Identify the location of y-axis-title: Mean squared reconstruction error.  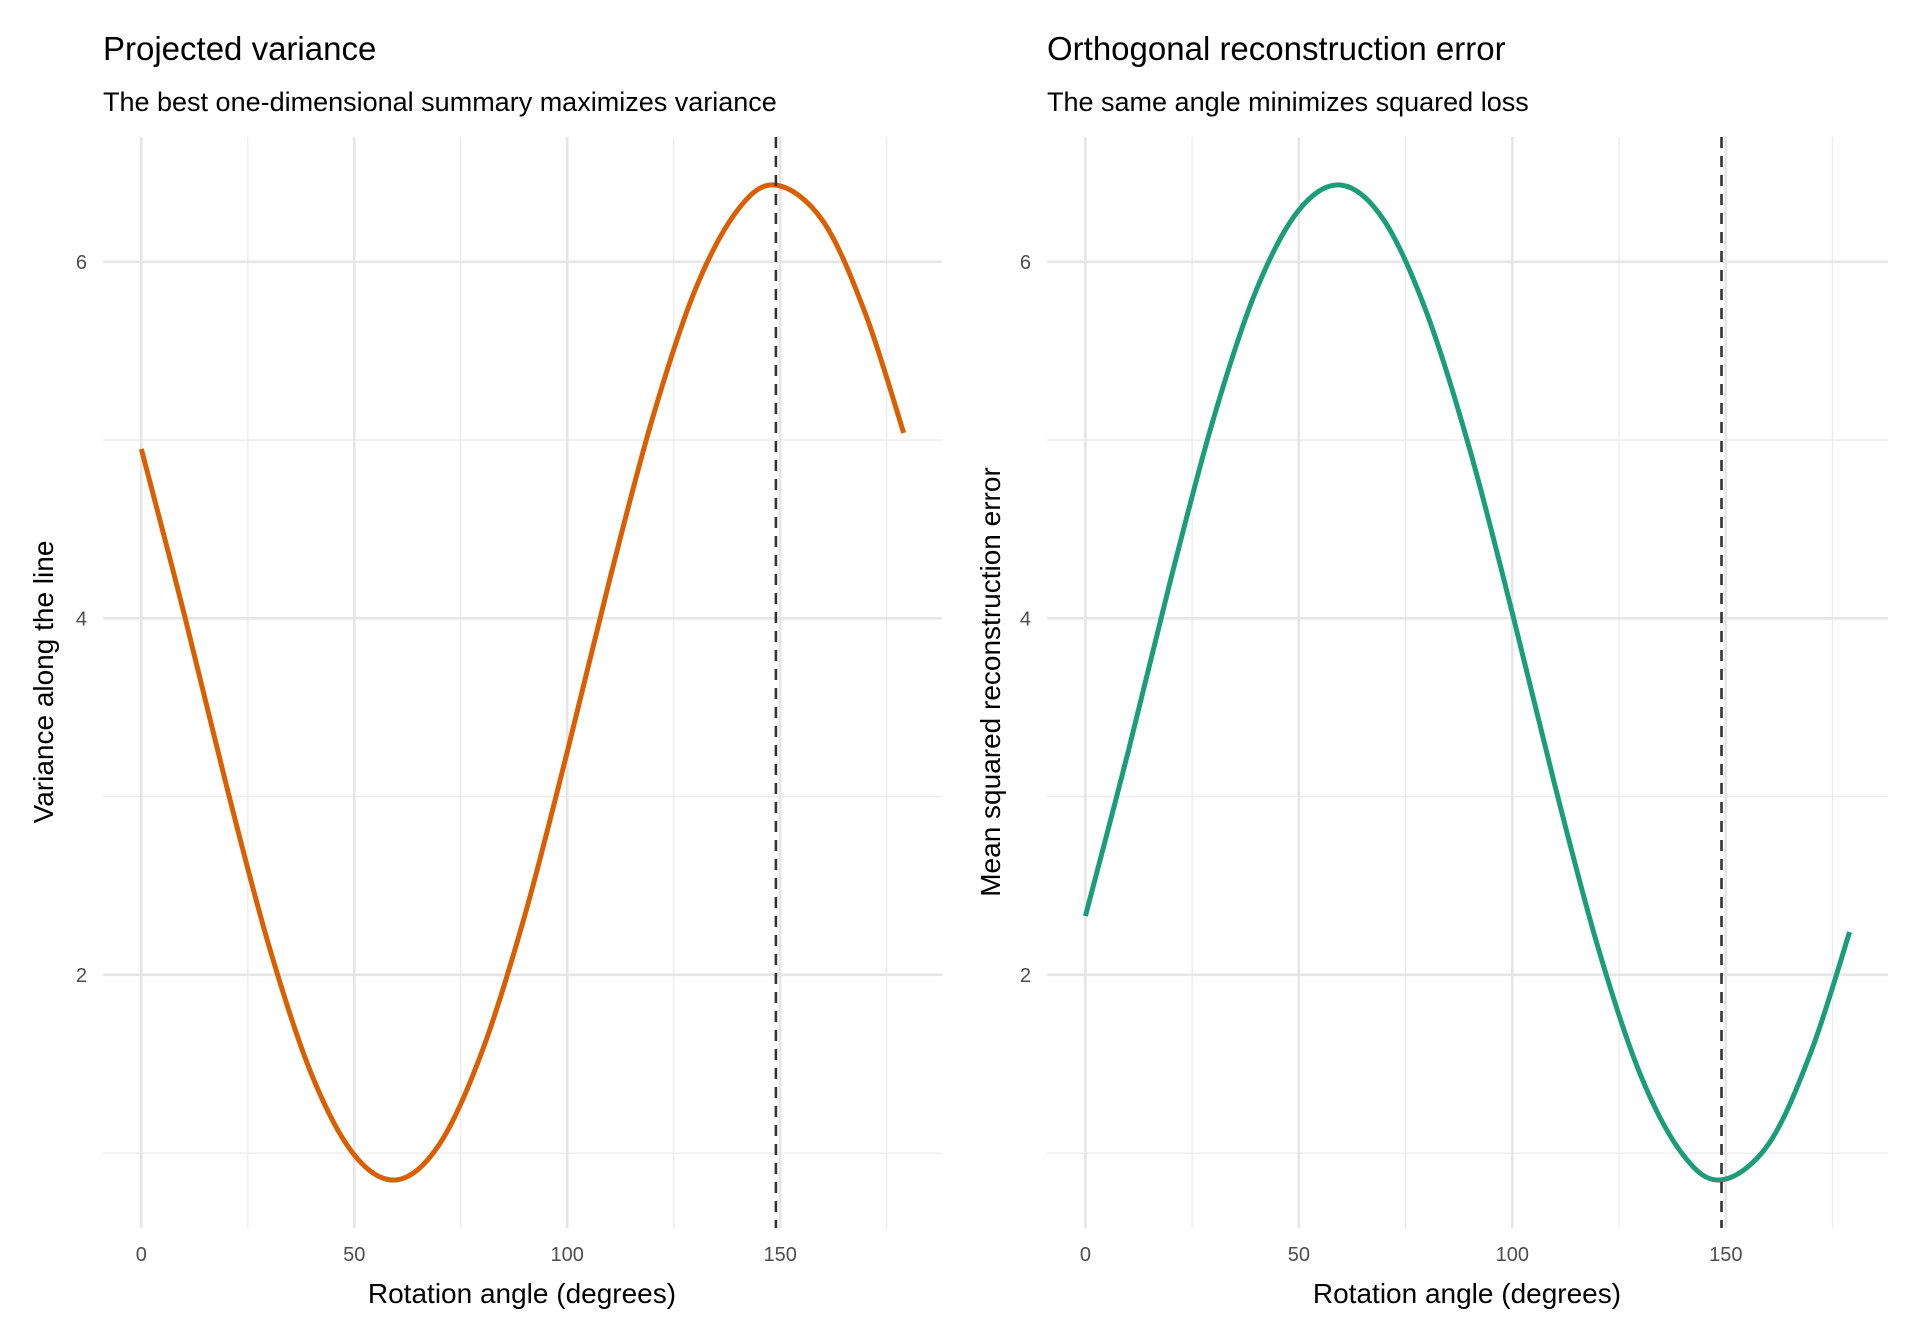
(990, 682).